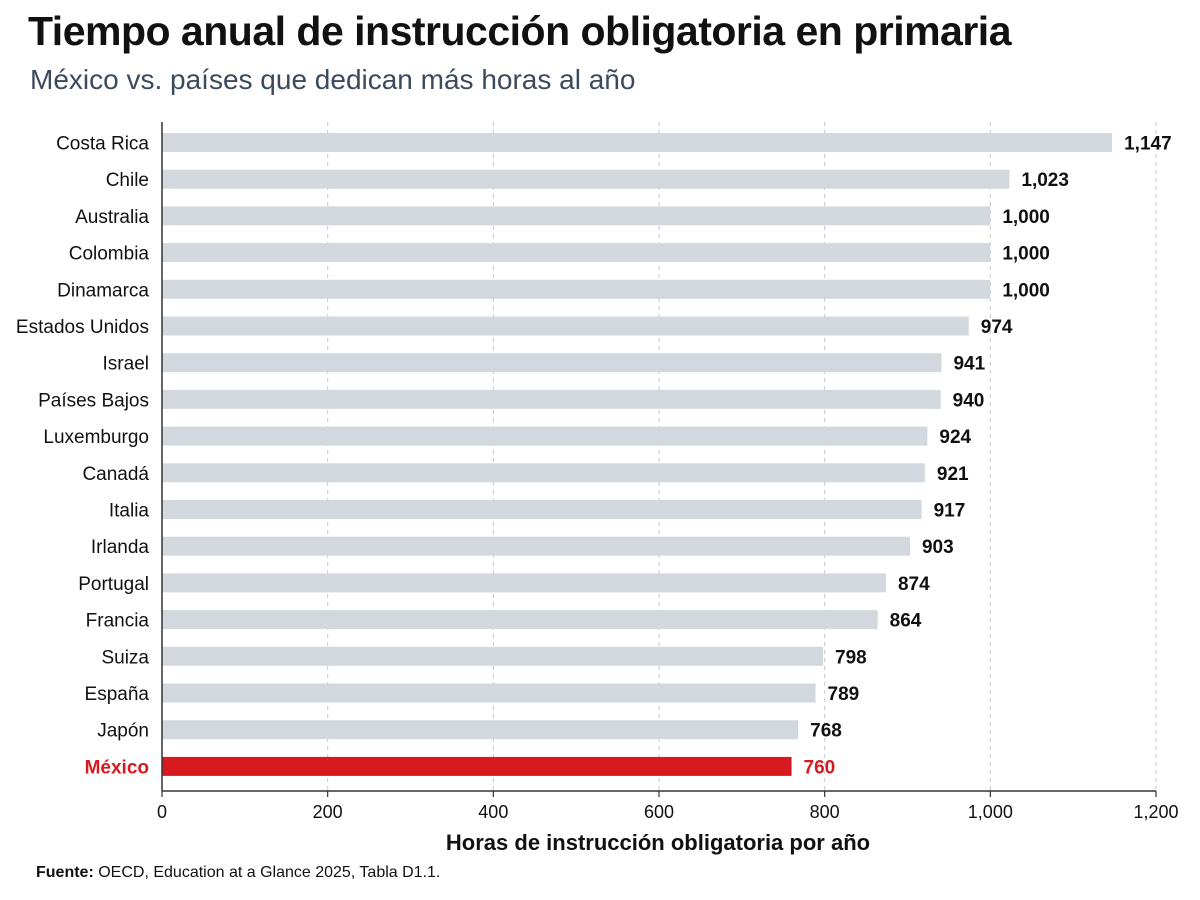 This screenshot has width=1200, height=900. What do you see at coordinates (82, 327) in the screenshot?
I see `category-label: Estados Unidos` at bounding box center [82, 327].